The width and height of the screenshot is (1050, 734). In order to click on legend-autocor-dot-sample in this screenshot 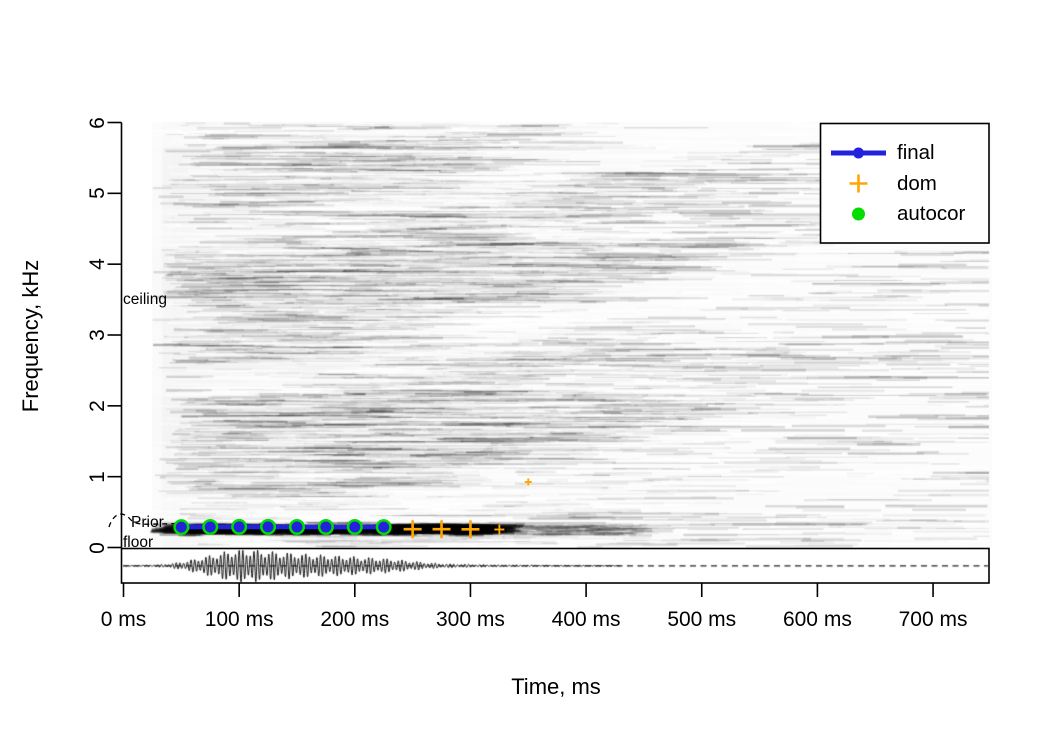, I will do `click(858, 214)`.